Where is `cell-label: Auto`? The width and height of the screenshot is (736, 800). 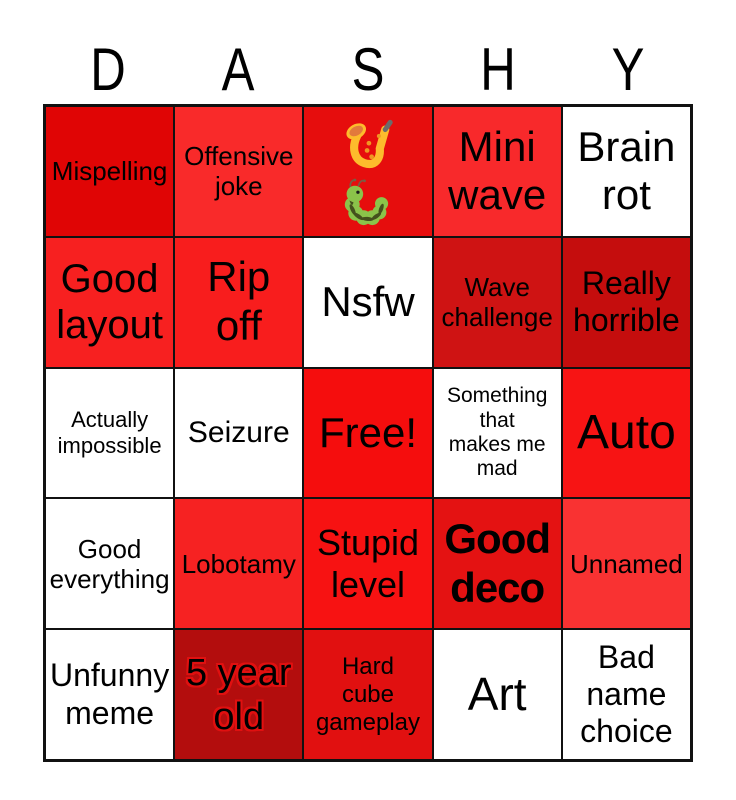 cell-label: Auto is located at coordinates (626, 433).